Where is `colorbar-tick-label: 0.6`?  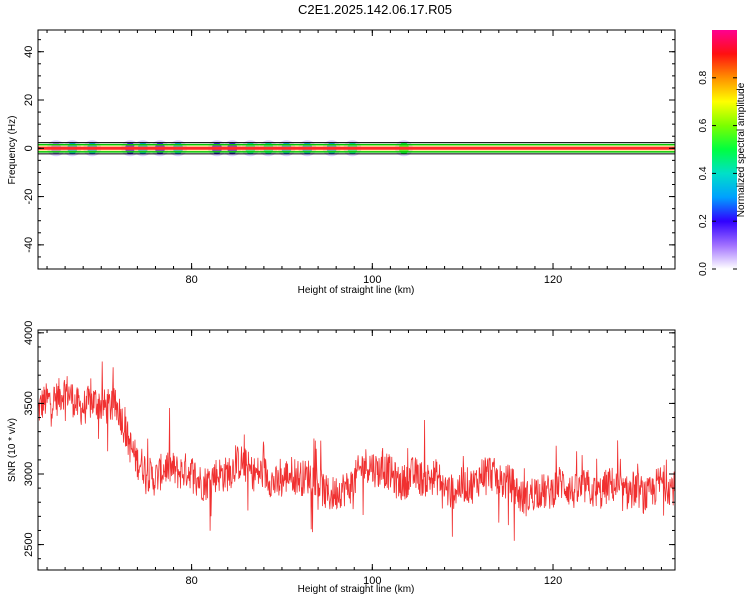
colorbar-tick-label: 0.6 is located at coordinates (703, 125).